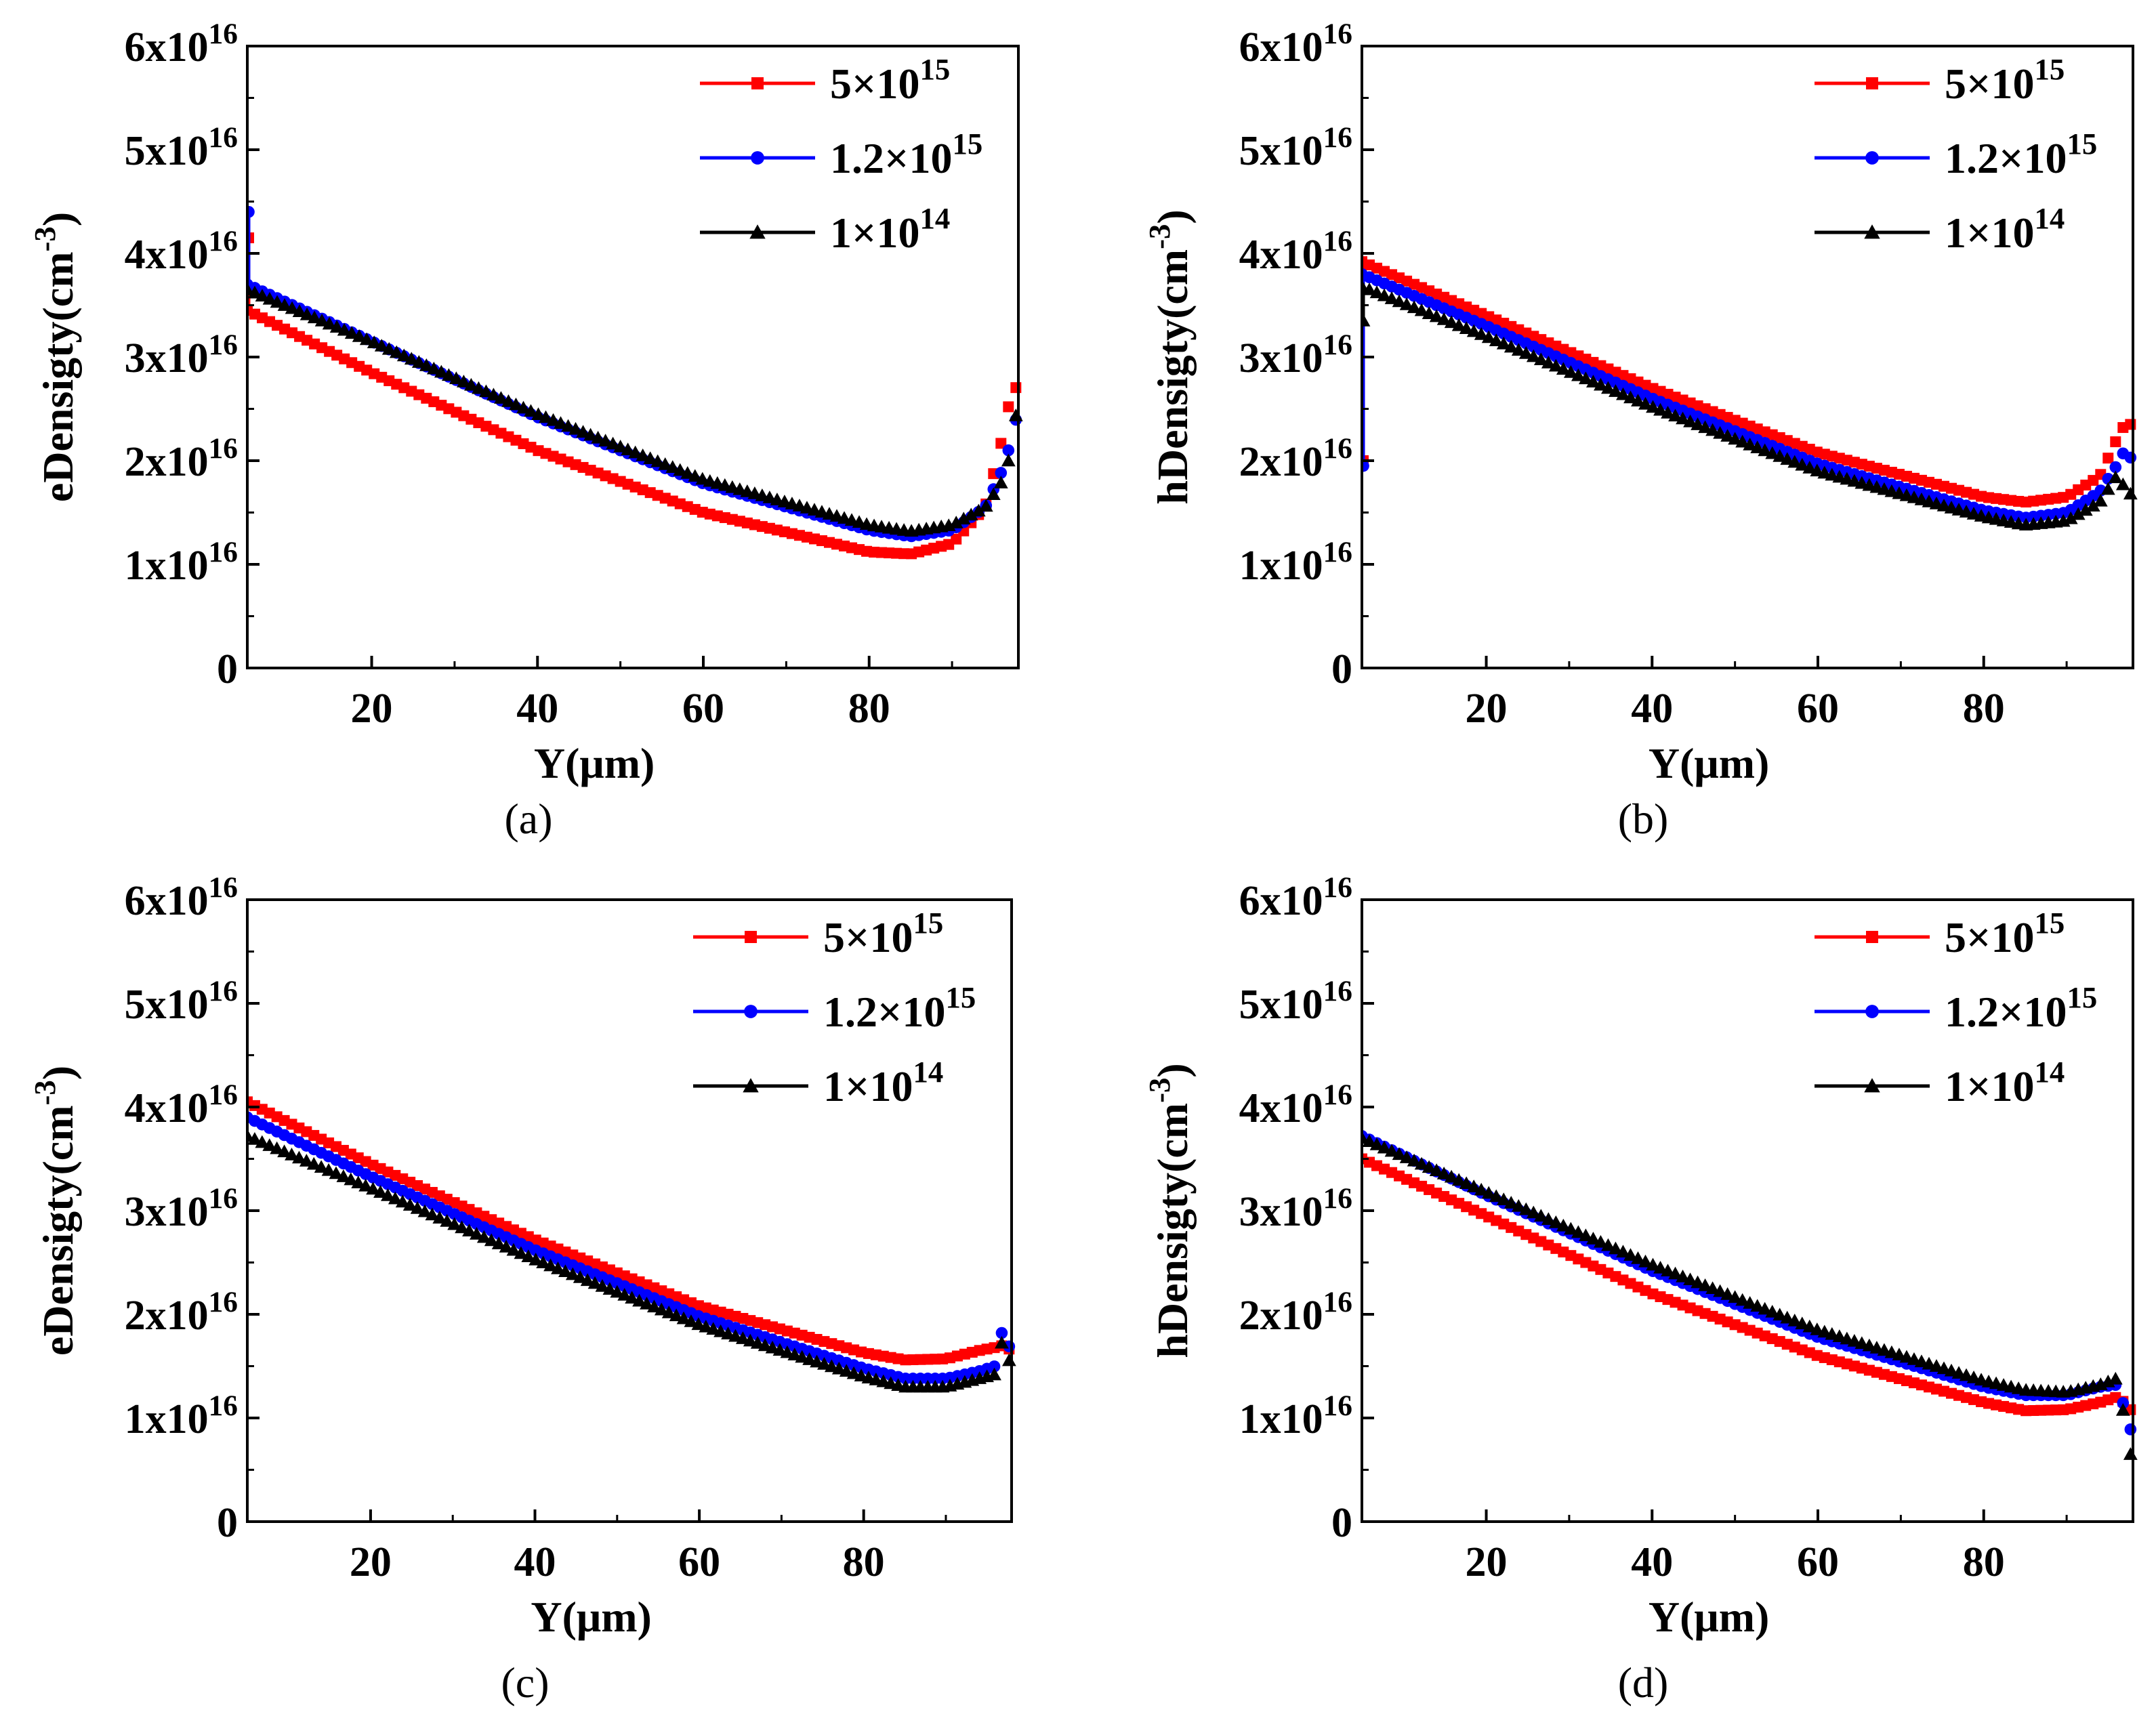 This screenshot has height=1733, width=2156. What do you see at coordinates (1709, 763) in the screenshot?
I see `x-axis-title: Y(μm)` at bounding box center [1709, 763].